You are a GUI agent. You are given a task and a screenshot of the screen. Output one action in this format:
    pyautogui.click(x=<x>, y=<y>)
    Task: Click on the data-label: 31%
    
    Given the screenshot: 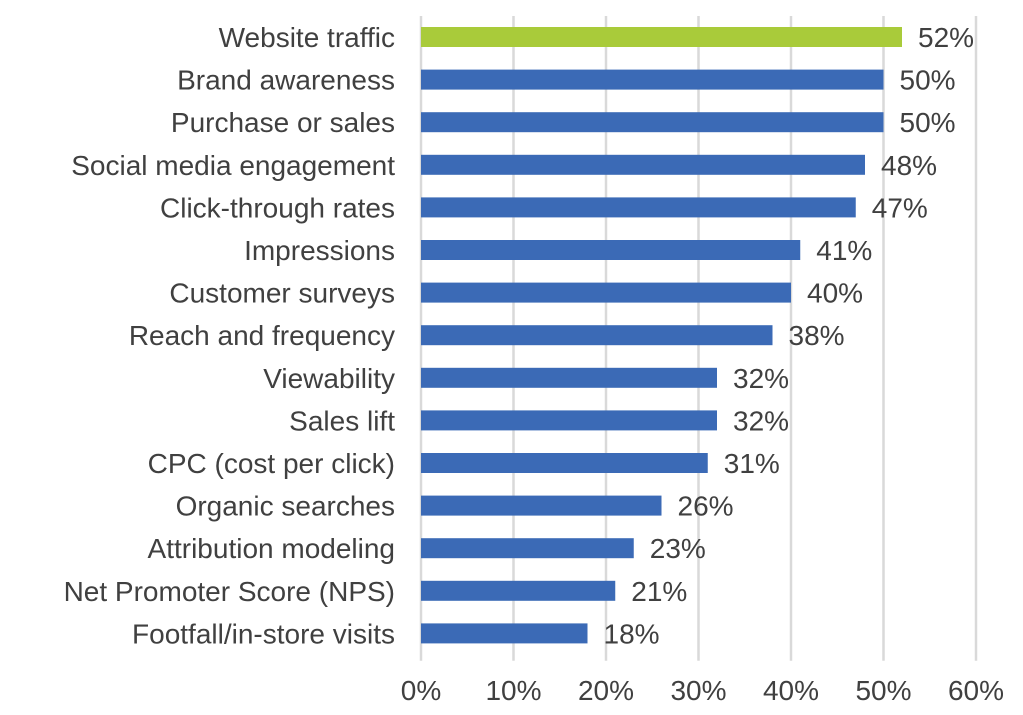 What is the action you would take?
    pyautogui.click(x=752, y=463)
    